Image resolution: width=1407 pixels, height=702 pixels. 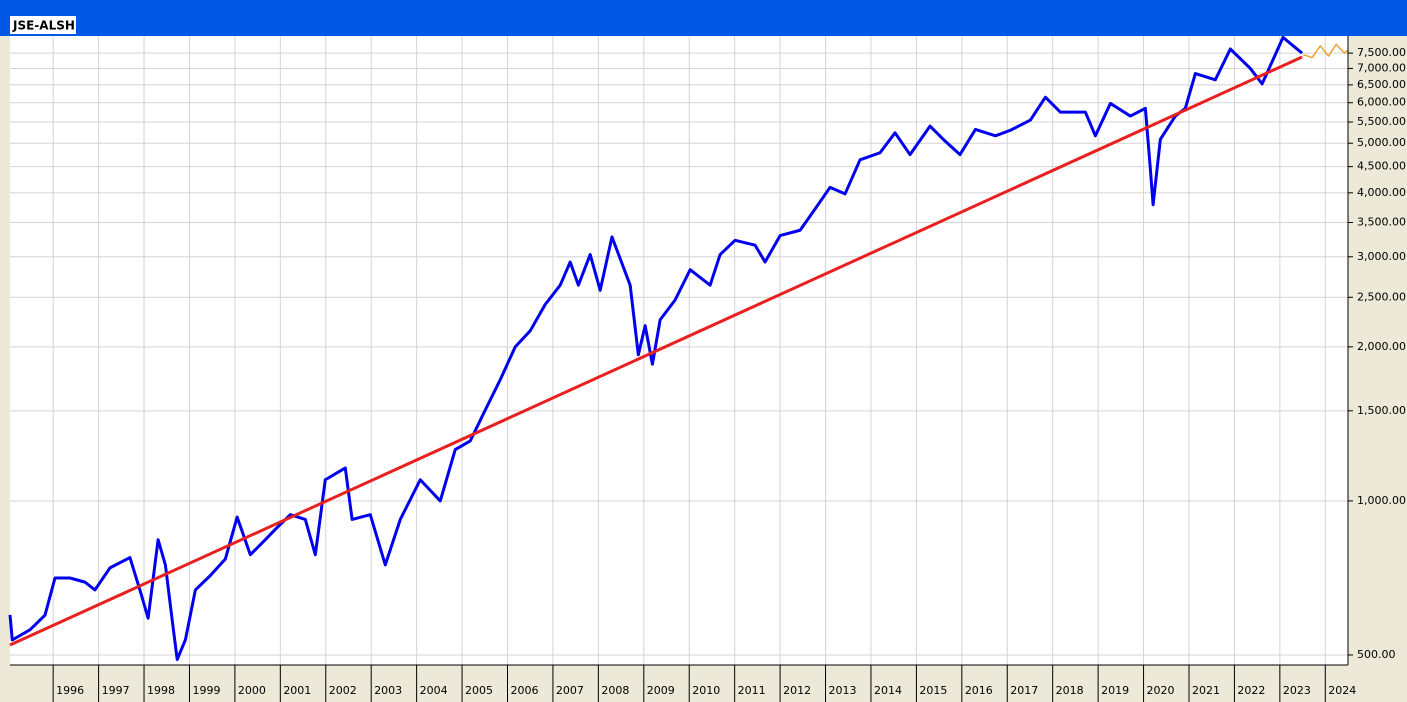 I want to click on x-tick-label: 2002, so click(x=343, y=690).